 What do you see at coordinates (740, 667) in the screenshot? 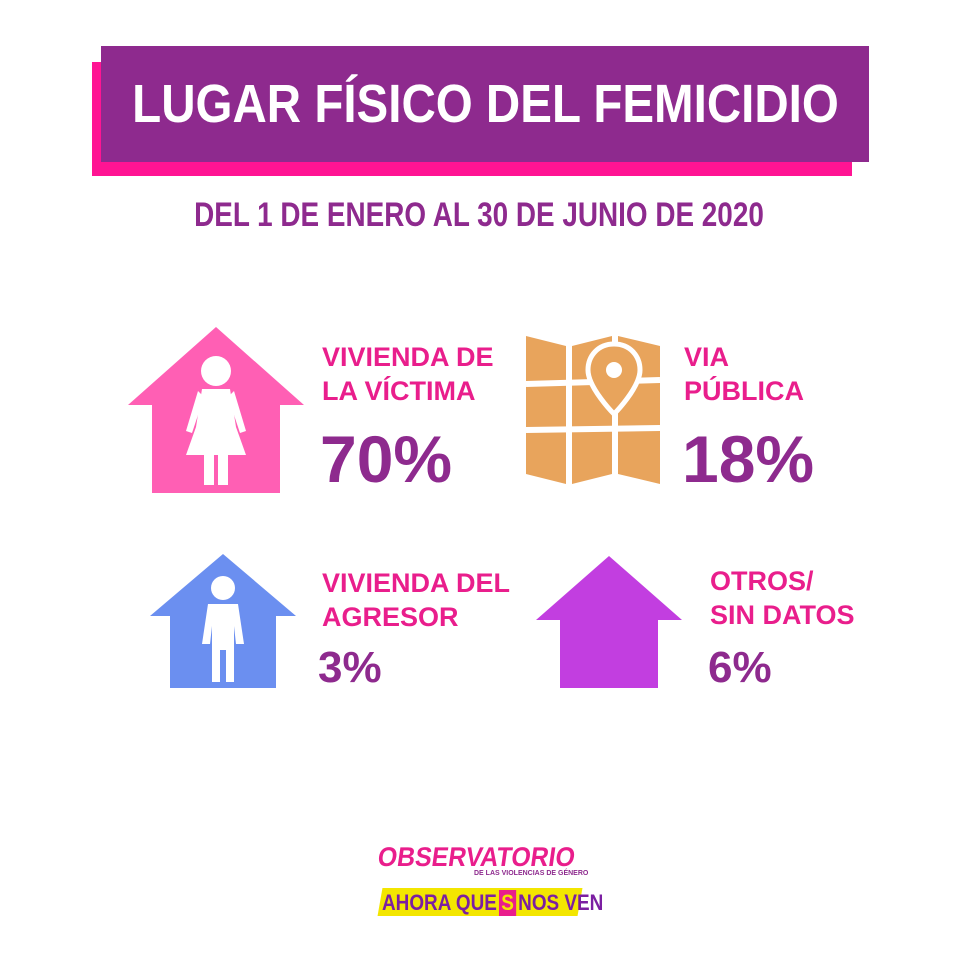
I see `stat-percent-otros: 6%` at bounding box center [740, 667].